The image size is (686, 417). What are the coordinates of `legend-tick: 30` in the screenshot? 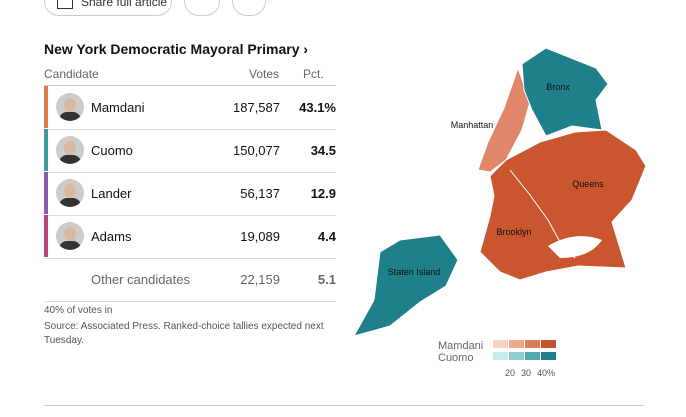 It's located at (526, 373).